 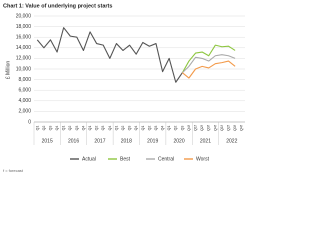 I want to click on year-label: 2015, so click(x=47, y=141).